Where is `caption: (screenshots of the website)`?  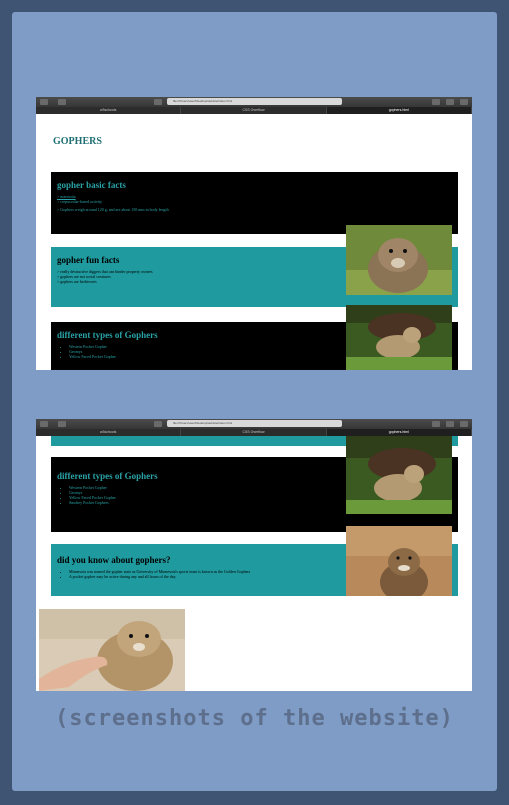 caption: (screenshots of the website) is located at coordinates (254, 718).